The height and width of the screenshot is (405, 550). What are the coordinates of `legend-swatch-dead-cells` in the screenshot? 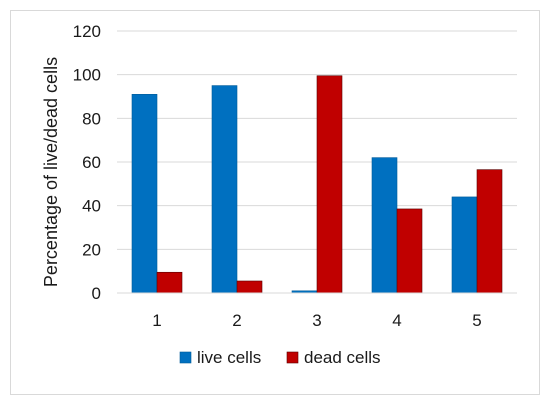 It's located at (292, 357).